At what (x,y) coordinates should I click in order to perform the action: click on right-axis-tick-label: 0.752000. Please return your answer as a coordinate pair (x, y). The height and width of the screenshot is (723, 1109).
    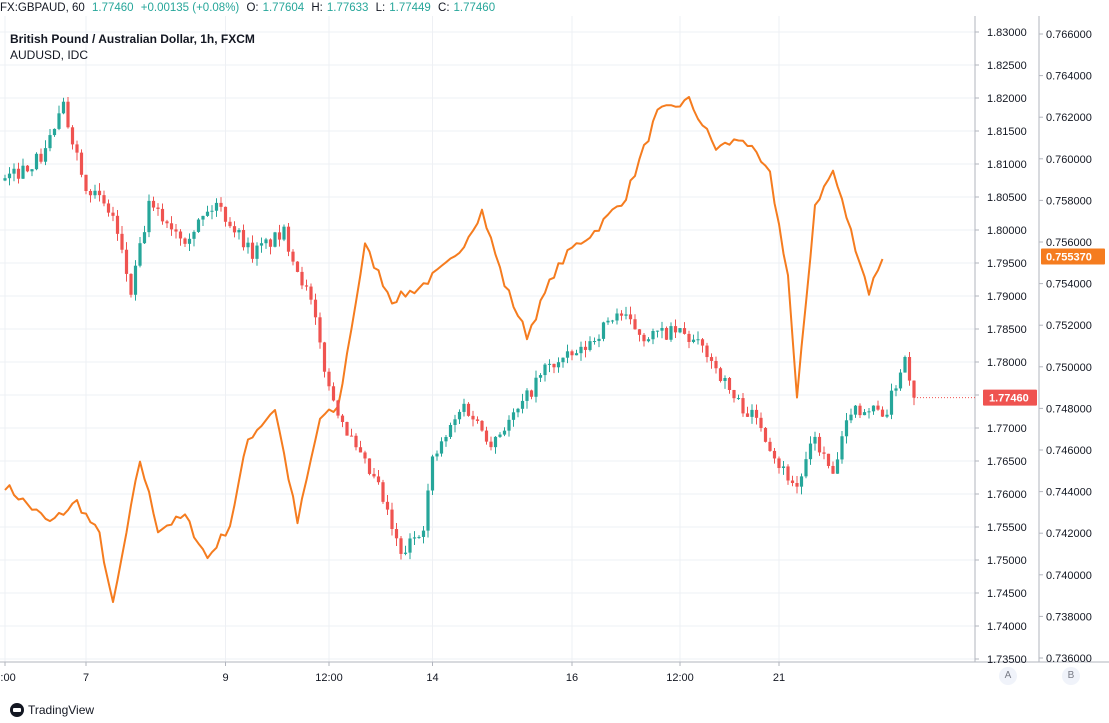
    Looking at the image, I should click on (1069, 326).